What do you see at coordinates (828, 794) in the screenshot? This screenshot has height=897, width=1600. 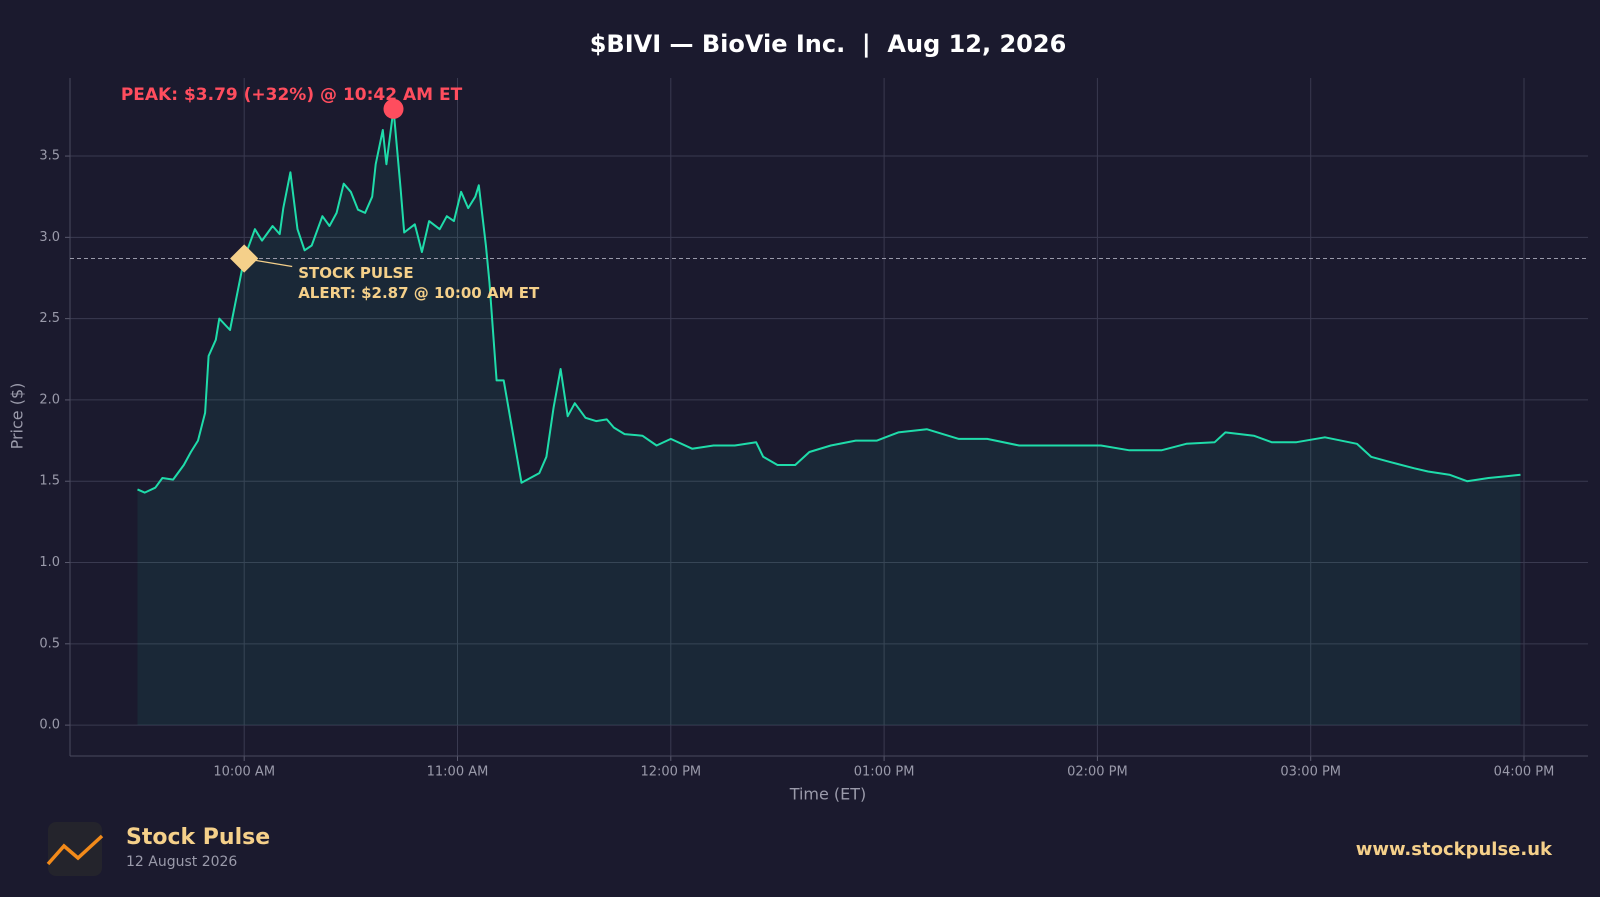 I see `x-axis-label: Time (ET)` at bounding box center [828, 794].